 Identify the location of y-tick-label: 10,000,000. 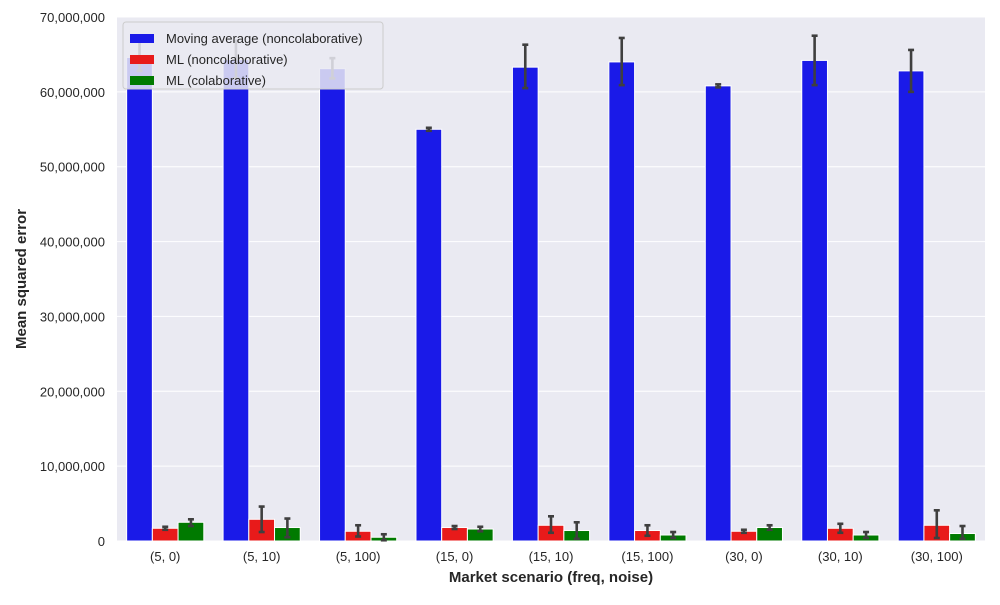
(72, 466).